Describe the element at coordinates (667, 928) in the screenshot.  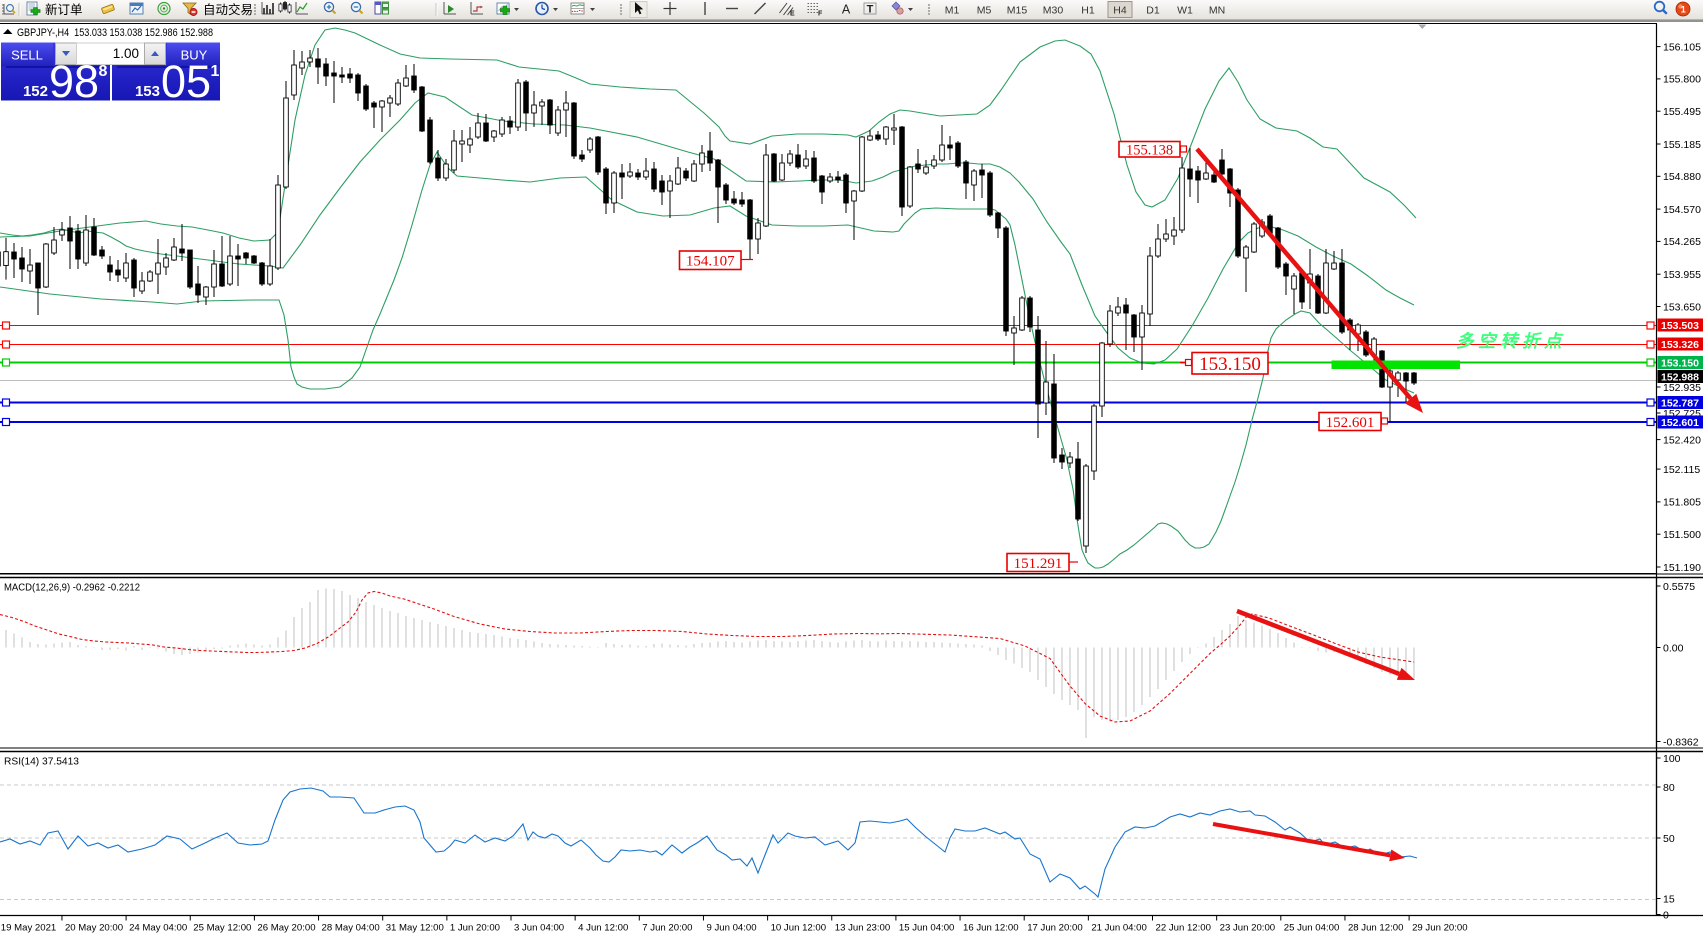
I see `svg-text: 7 Jun 20:00` at that location.